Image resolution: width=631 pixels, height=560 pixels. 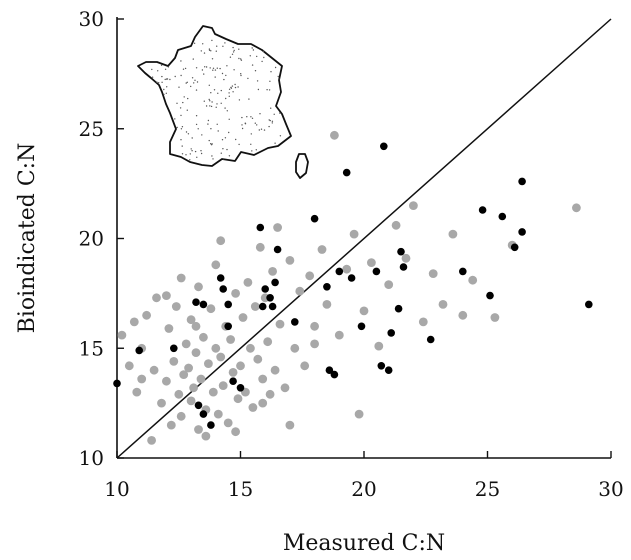 I want to click on corsica-outline, so click(x=302, y=166).